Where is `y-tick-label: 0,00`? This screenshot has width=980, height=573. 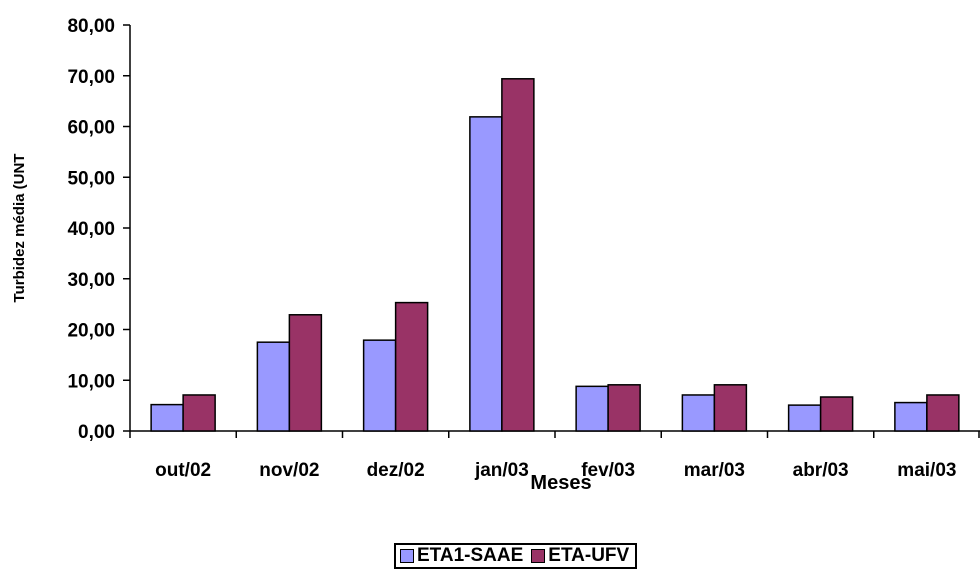 y-tick-label: 0,00 is located at coordinates (96, 432).